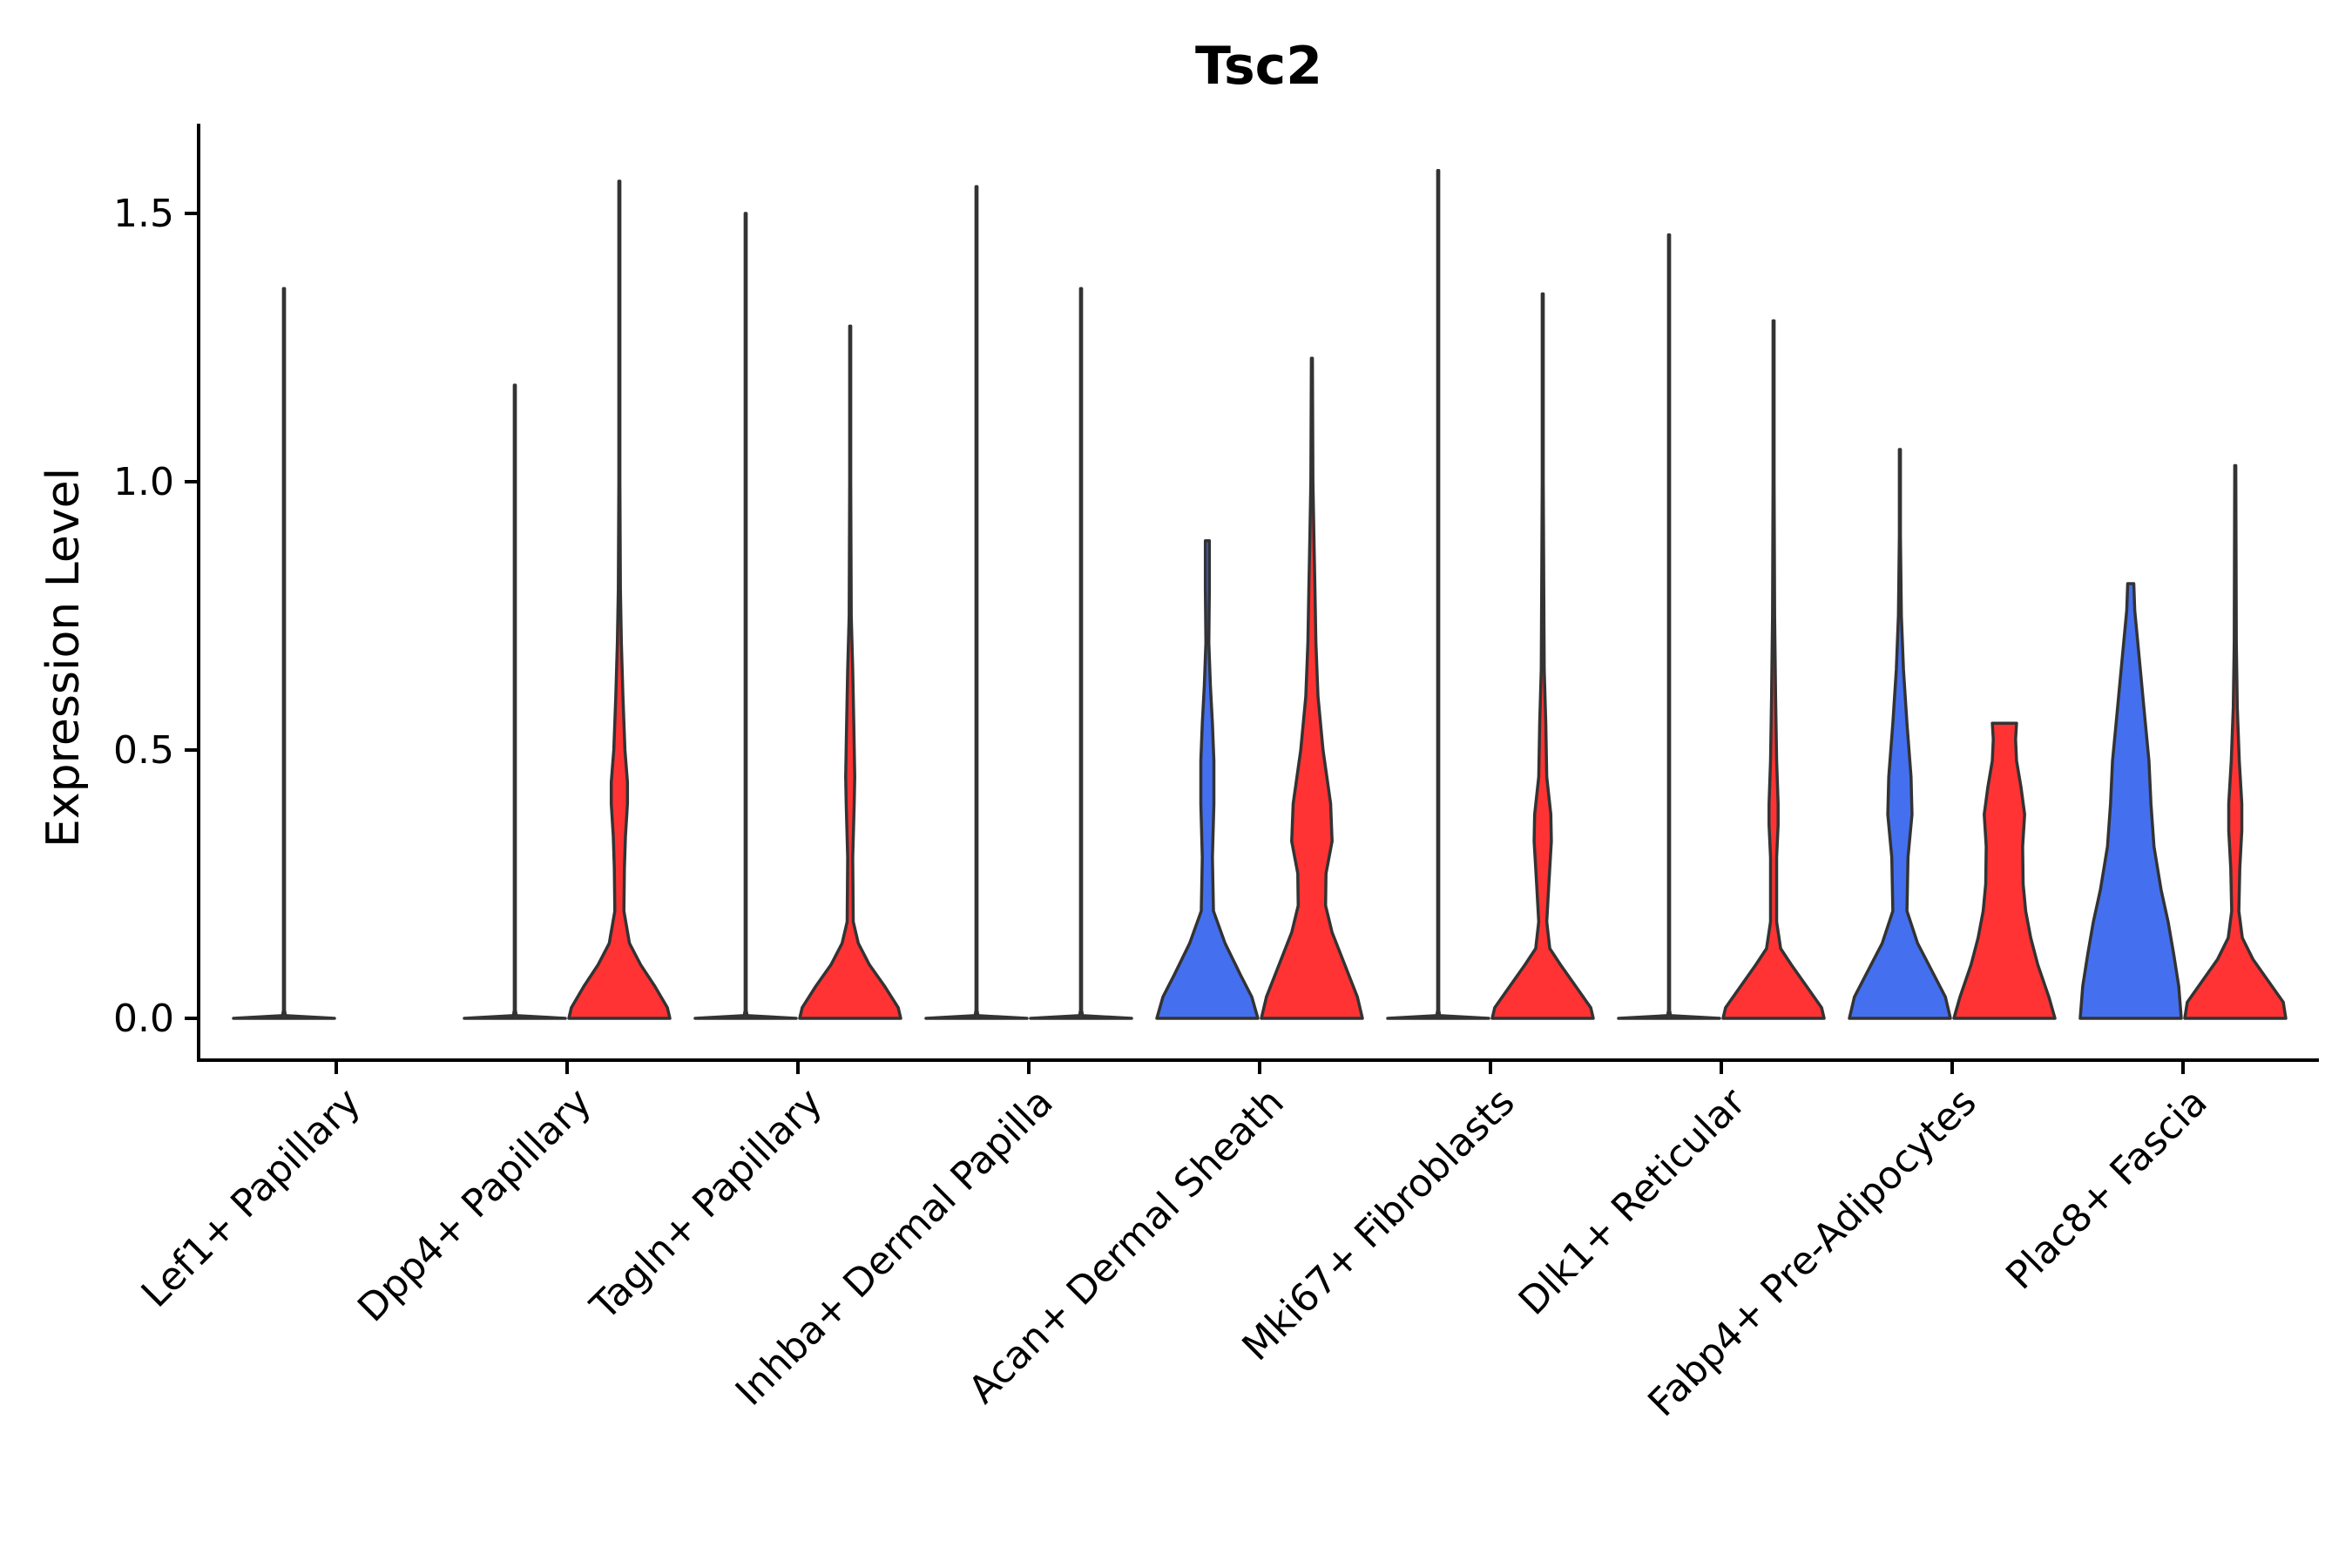 The height and width of the screenshot is (1568, 2352). What do you see at coordinates (143, 1019) in the screenshot?
I see `y-tick-label: 0.0` at bounding box center [143, 1019].